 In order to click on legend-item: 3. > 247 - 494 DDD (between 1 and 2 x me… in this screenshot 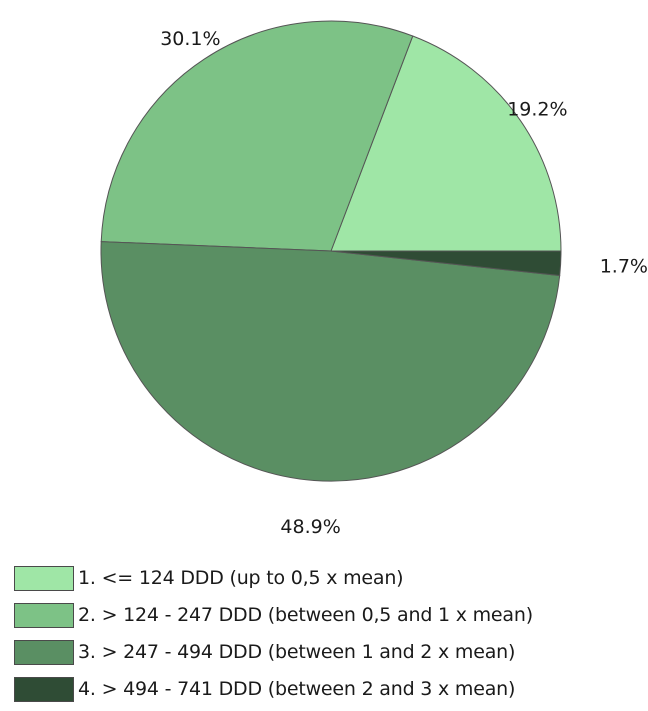, I will do `click(329, 652)`.